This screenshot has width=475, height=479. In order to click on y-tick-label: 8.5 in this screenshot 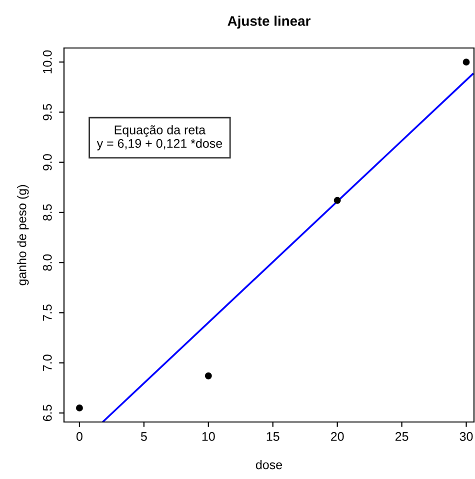, I will do `click(47, 212)`.